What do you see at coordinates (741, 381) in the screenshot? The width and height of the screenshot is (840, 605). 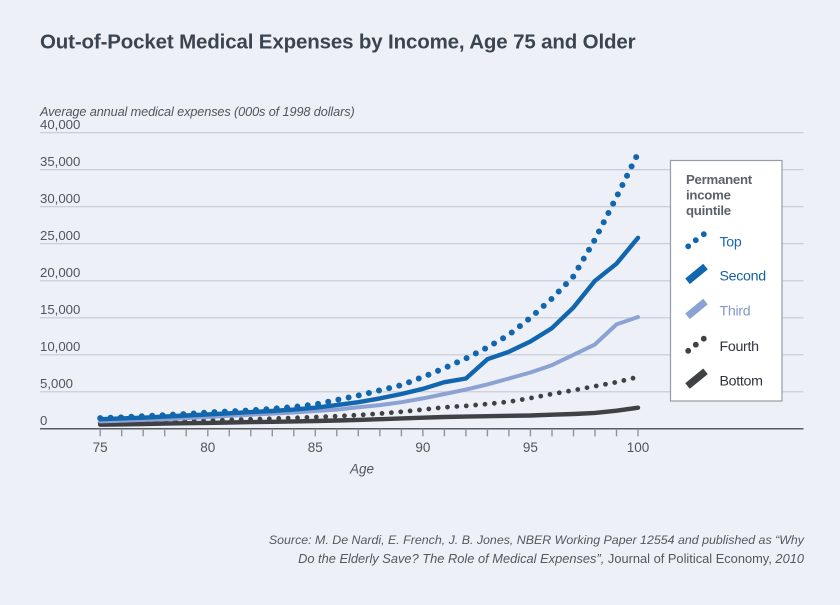 I see `svg-text: Bottom` at bounding box center [741, 381].